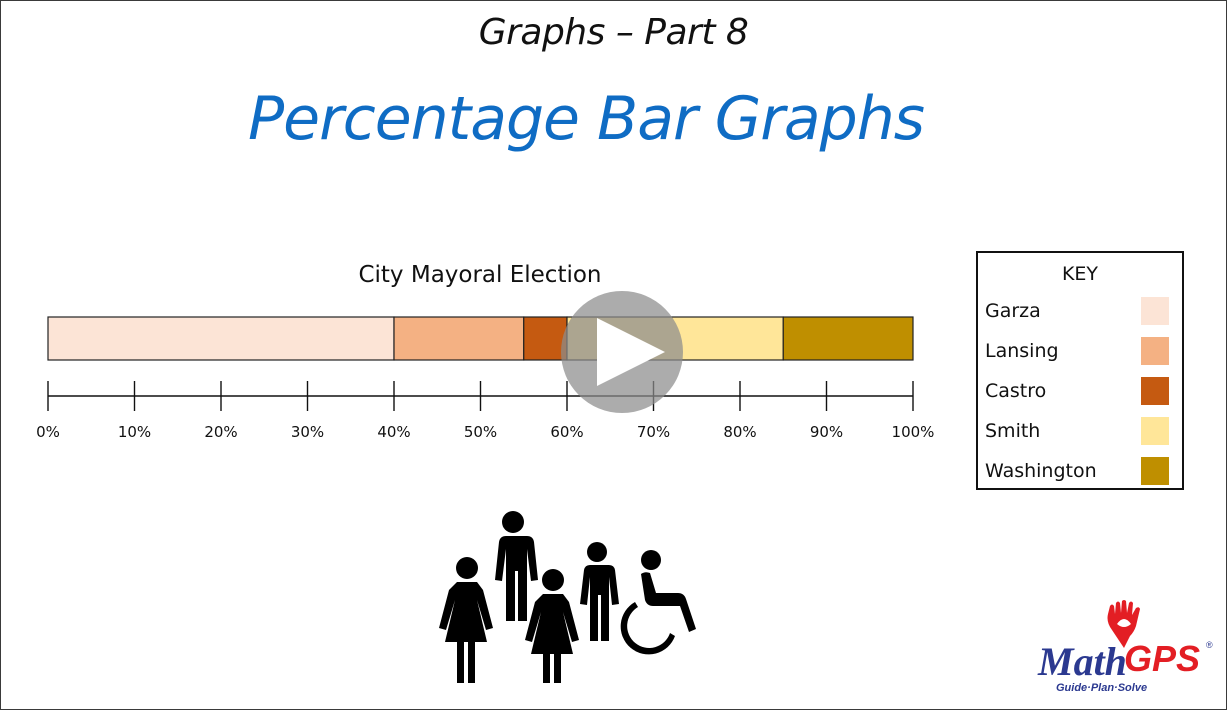 This screenshot has height=710, width=1227. I want to click on x-tick-label: 10%, so click(134, 432).